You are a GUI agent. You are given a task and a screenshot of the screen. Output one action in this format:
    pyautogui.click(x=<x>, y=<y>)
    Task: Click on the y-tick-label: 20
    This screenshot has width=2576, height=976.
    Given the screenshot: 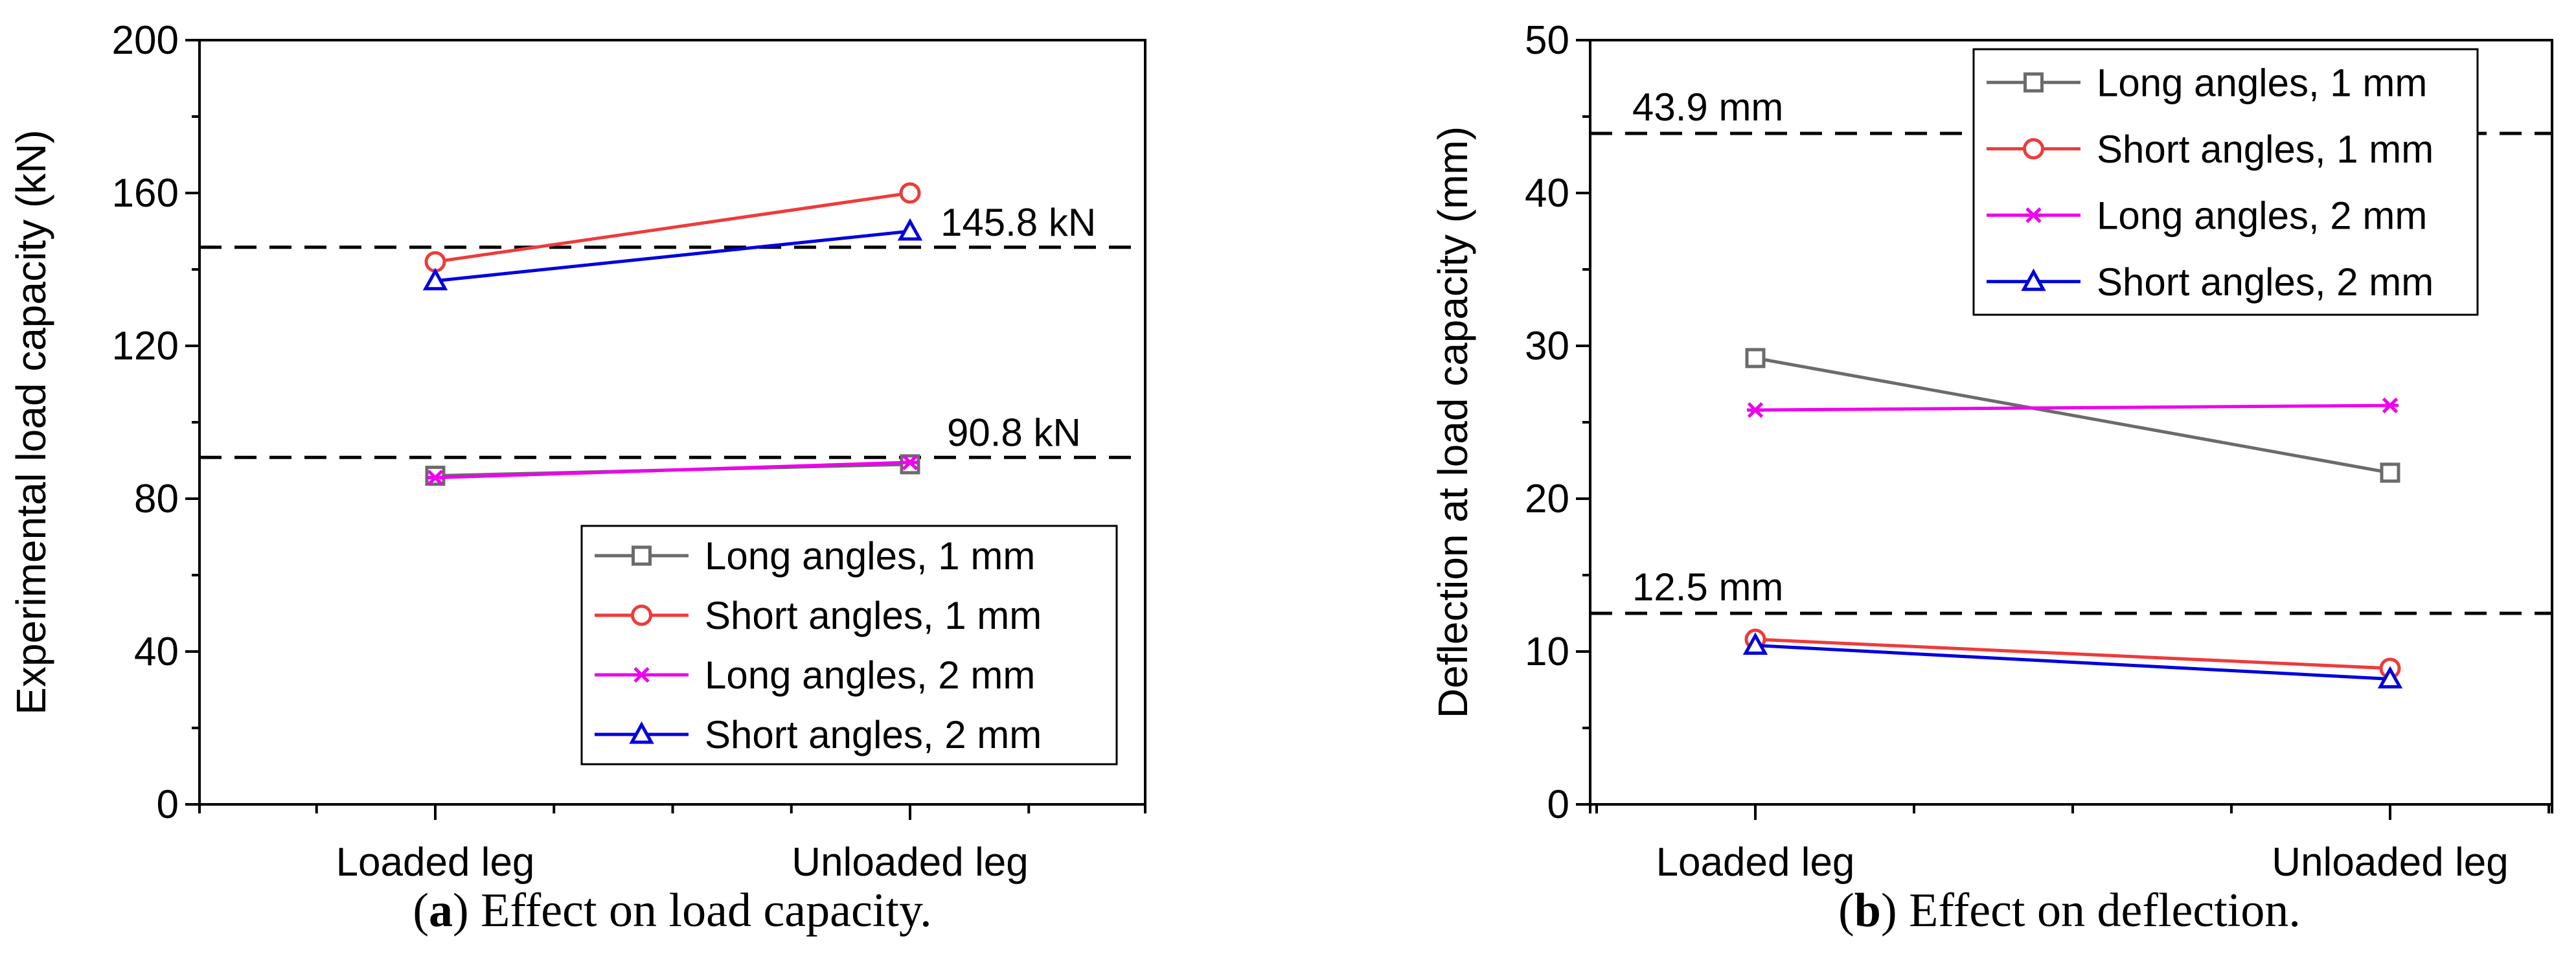 What is the action you would take?
    pyautogui.click(x=1547, y=499)
    